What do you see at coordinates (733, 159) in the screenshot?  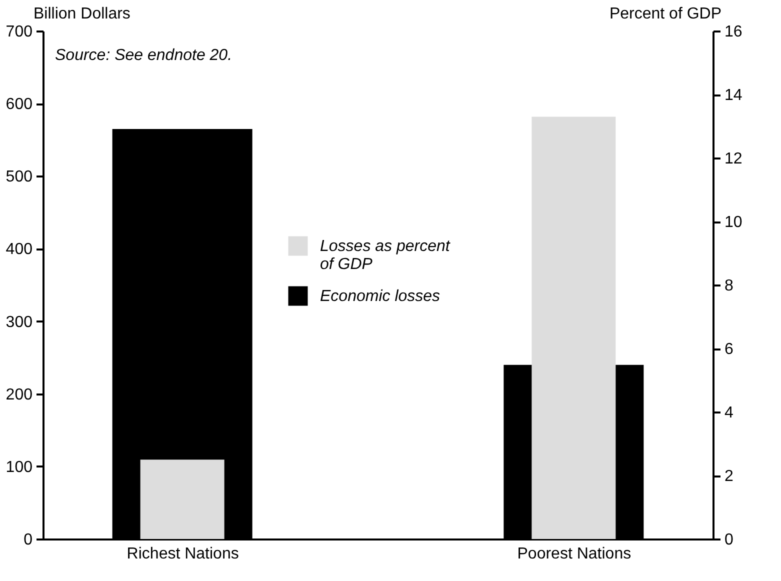 I see `y2-tick-label: 12` at bounding box center [733, 159].